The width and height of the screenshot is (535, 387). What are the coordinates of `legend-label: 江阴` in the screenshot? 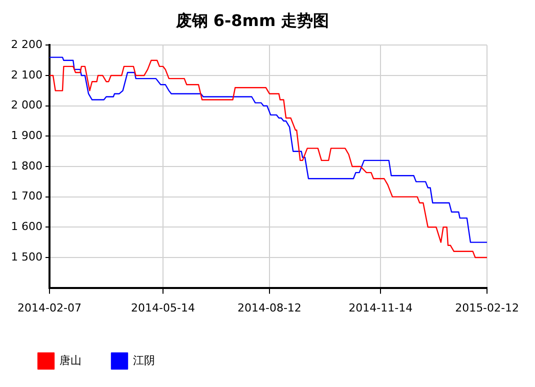 It's located at (144, 360).